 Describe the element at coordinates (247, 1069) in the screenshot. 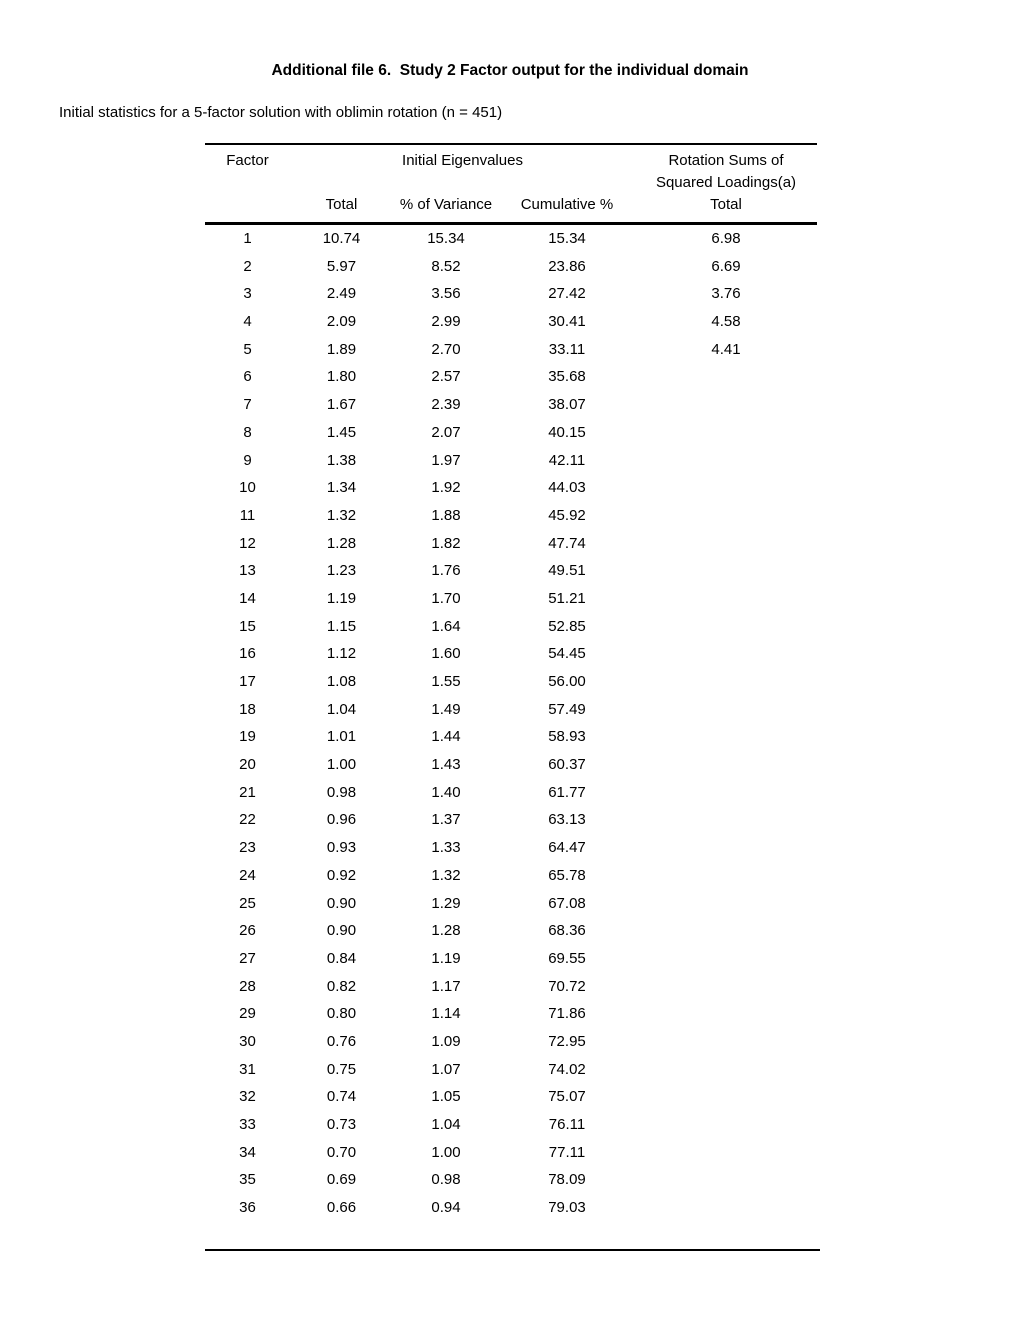

I see `cell-factor: 31` at that location.